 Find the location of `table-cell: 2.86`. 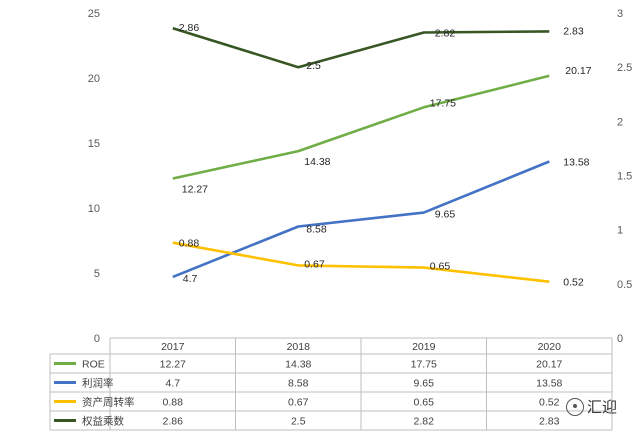

table-cell: 2.86 is located at coordinates (173, 422).